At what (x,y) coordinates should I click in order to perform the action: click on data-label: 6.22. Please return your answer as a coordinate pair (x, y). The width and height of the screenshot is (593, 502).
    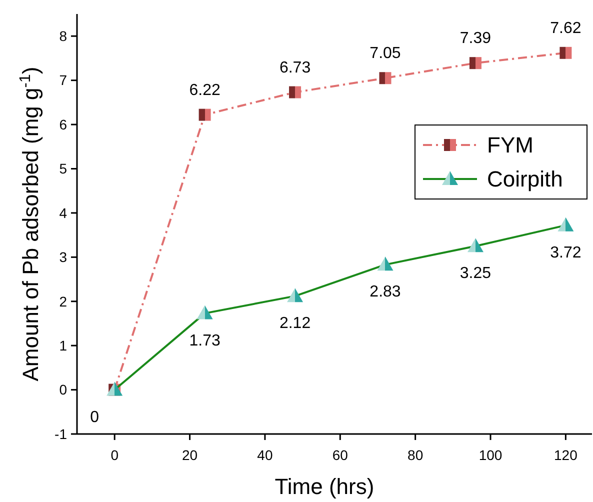
    Looking at the image, I should click on (204, 90).